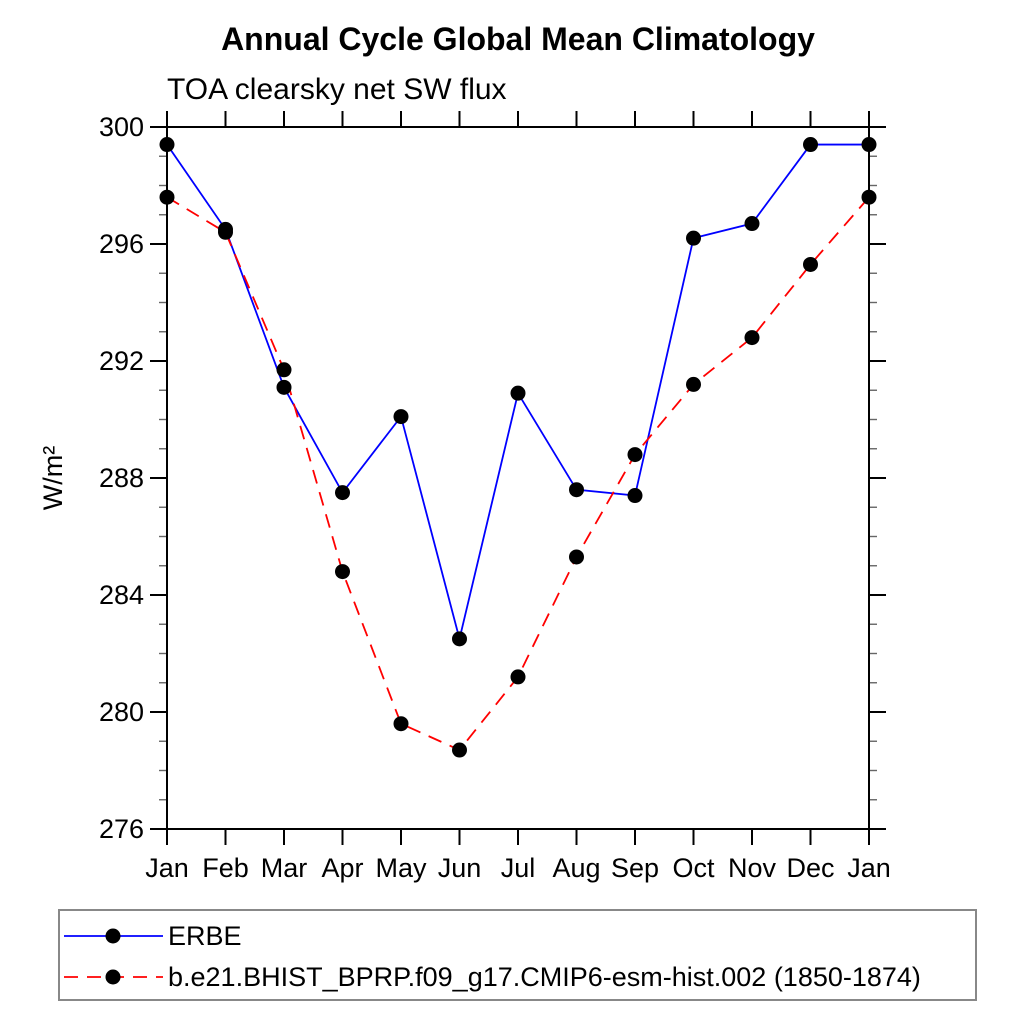 The height and width of the screenshot is (1024, 1024). What do you see at coordinates (810, 868) in the screenshot?
I see `x-tick-label: Dec` at bounding box center [810, 868].